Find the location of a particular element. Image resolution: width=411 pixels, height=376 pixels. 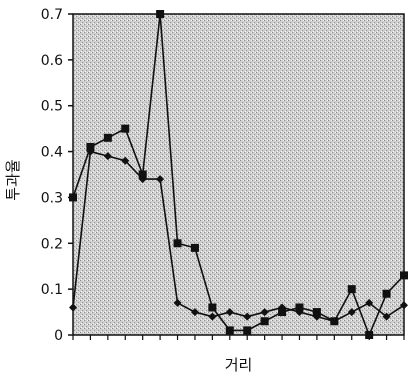

y-tick-label: 0.1 is located at coordinates (52, 290).